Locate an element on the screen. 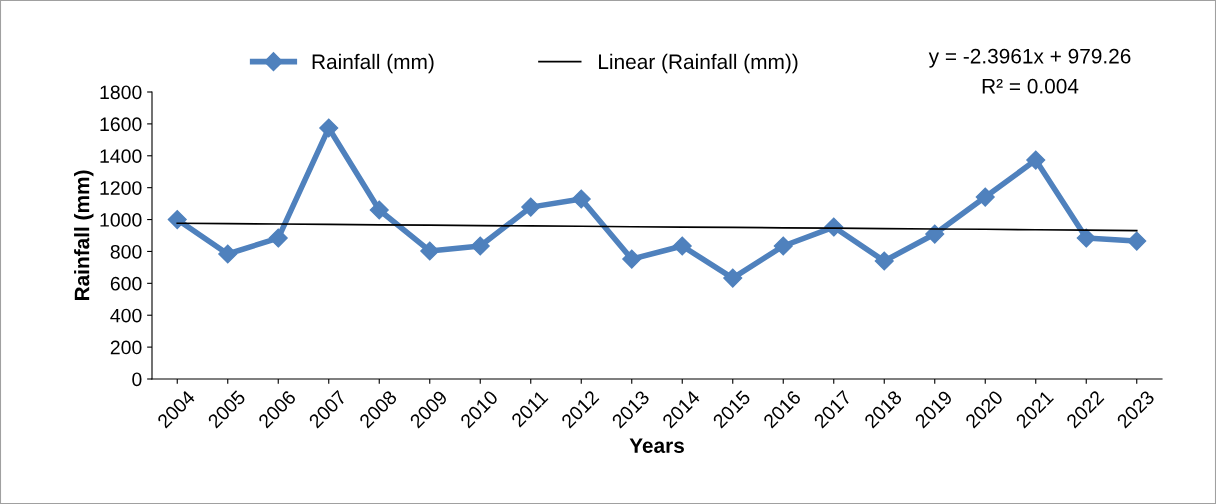  y-tick-label: 200 is located at coordinates (126, 347).